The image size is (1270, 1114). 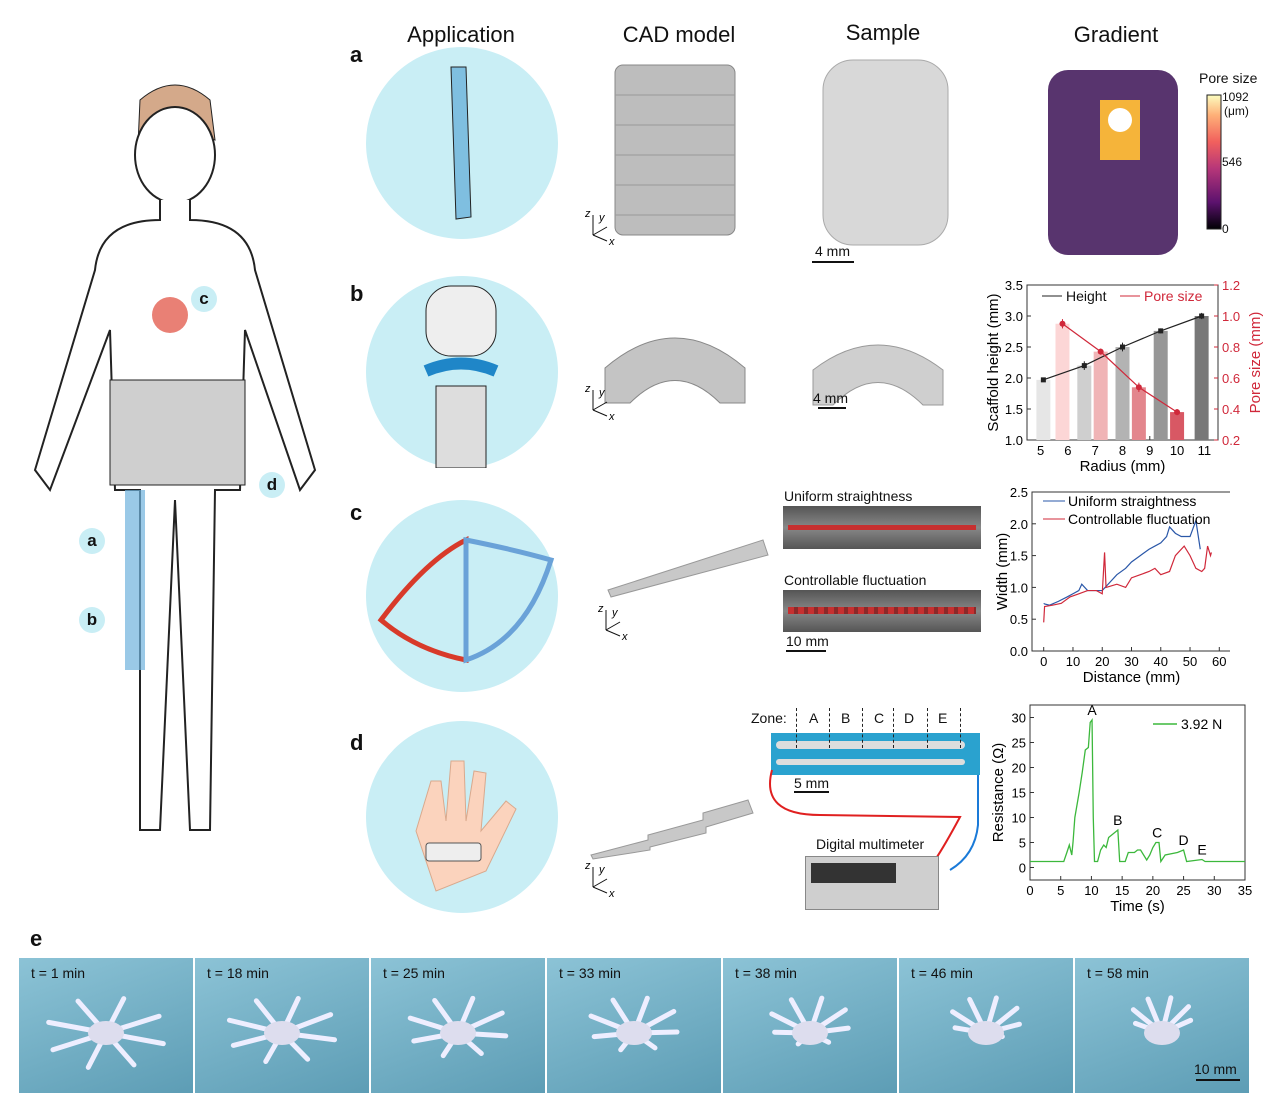 What do you see at coordinates (1132, 677) in the screenshot?
I see `x-axis-label: Distance (mm)` at bounding box center [1132, 677].